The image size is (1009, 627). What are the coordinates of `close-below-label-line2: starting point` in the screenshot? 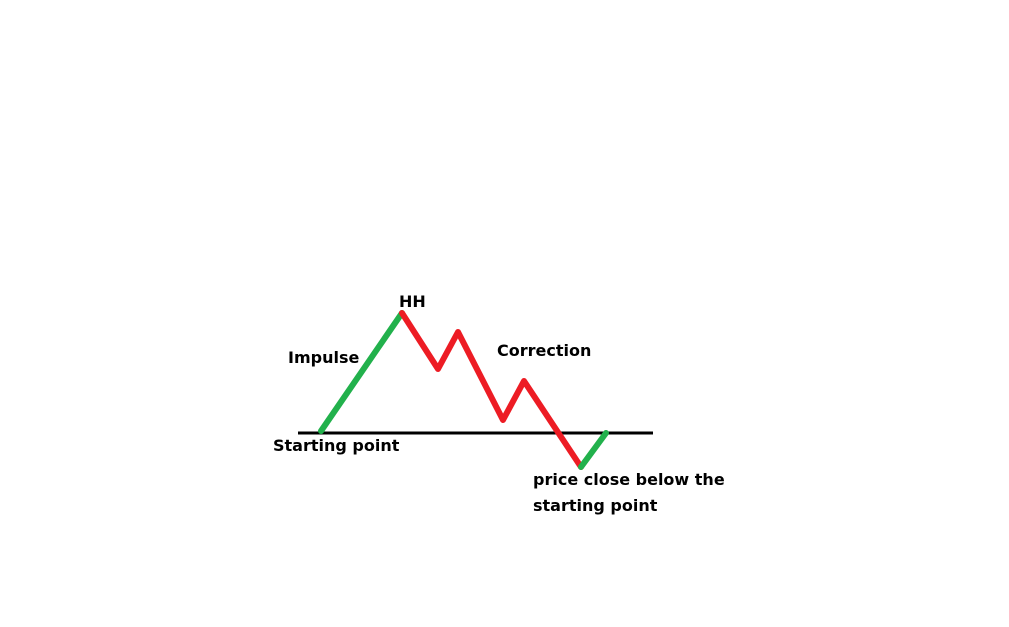 It's located at (595, 505).